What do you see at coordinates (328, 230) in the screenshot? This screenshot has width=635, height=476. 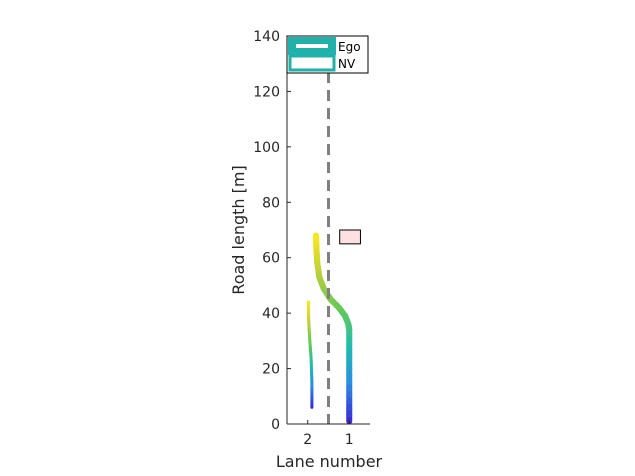 I see `axes` at bounding box center [328, 230].